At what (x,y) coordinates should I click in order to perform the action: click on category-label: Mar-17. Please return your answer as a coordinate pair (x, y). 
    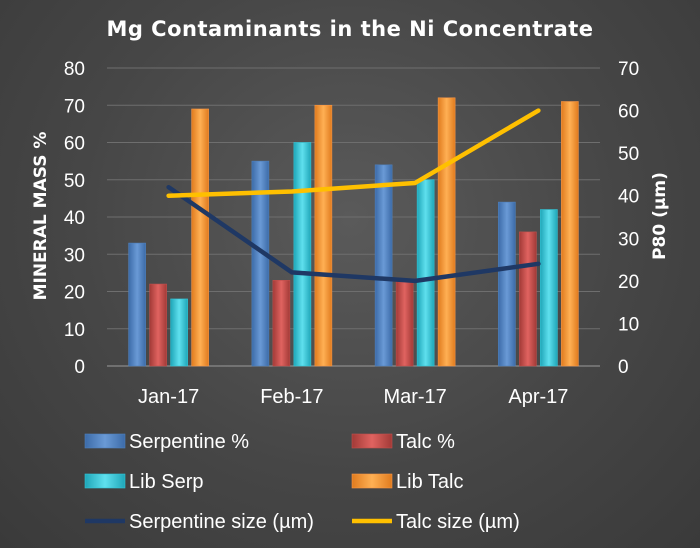
    Looking at the image, I should click on (414, 397).